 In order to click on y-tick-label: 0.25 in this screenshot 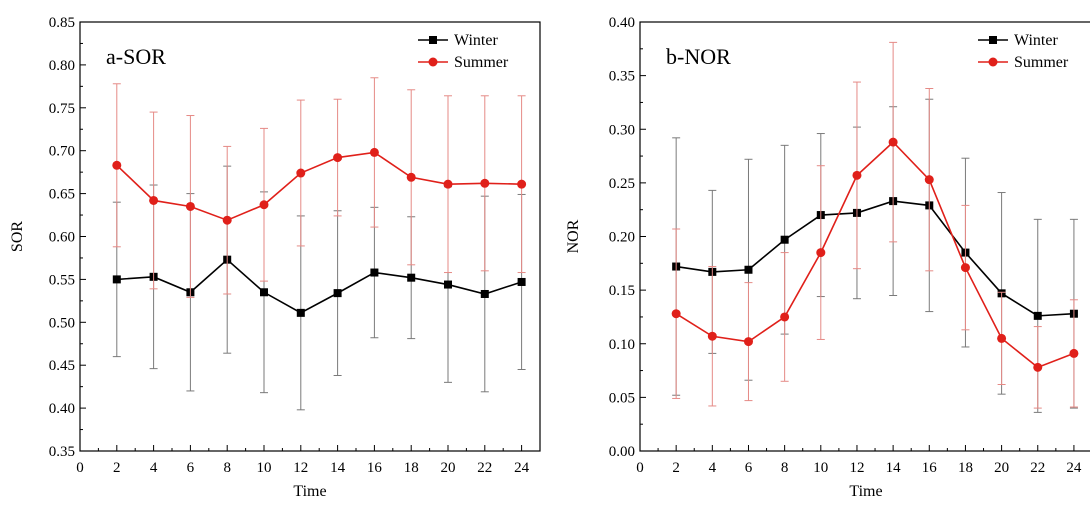, I will do `click(622, 184)`.